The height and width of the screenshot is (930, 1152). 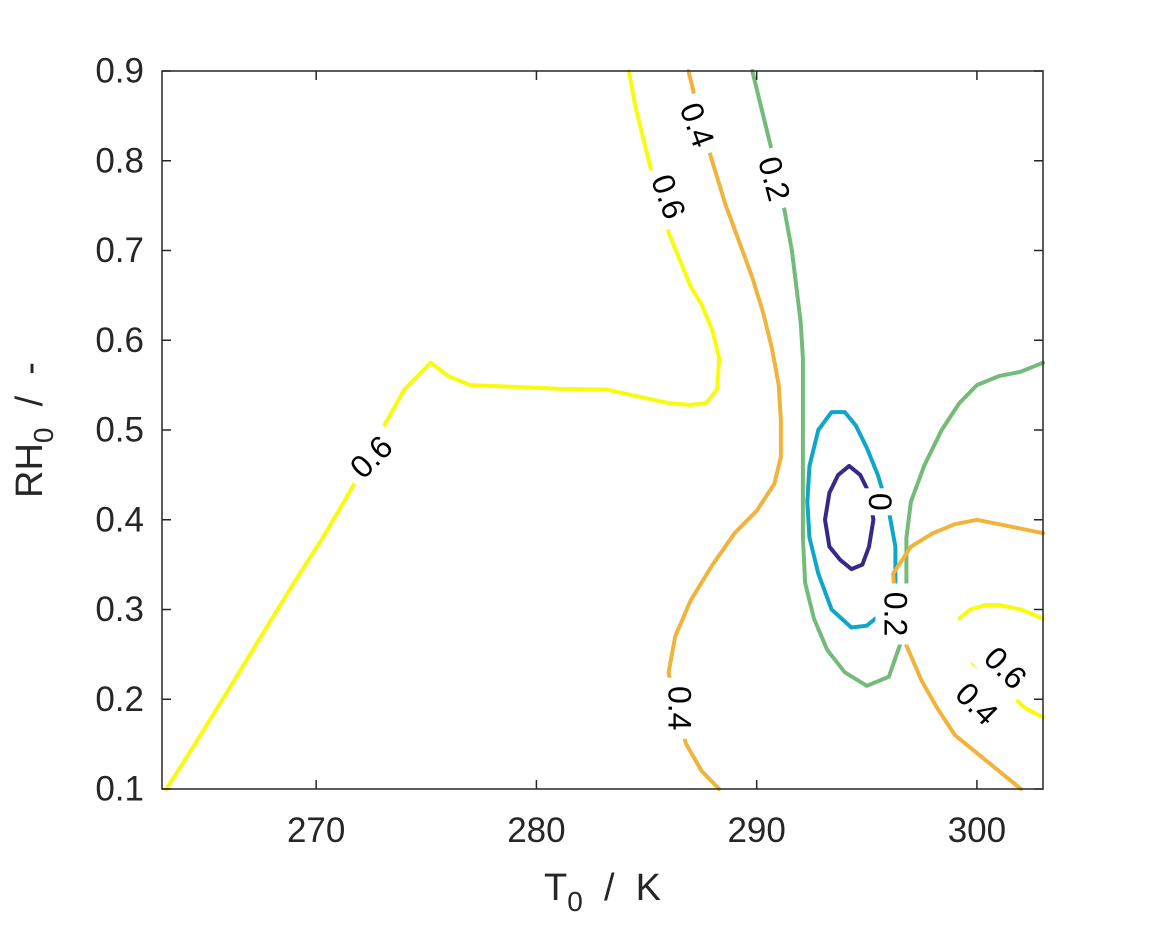 What do you see at coordinates (555, 888) in the screenshot?
I see `x-axis-label-main: T` at bounding box center [555, 888].